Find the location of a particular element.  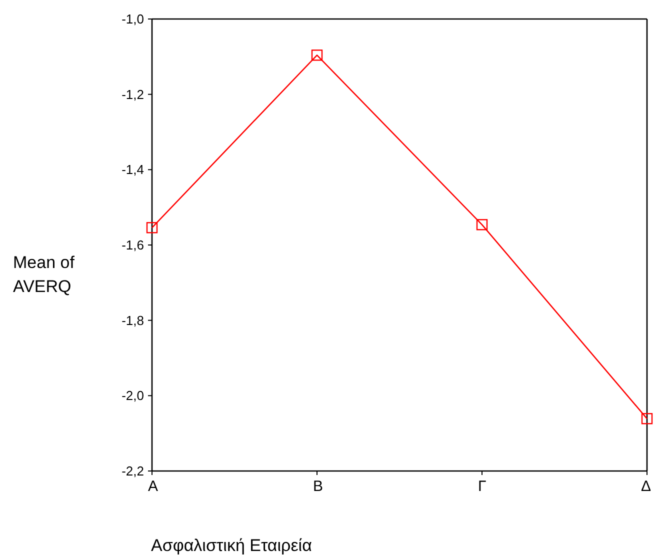

y-tick-label: -1,6 is located at coordinates (133, 245).